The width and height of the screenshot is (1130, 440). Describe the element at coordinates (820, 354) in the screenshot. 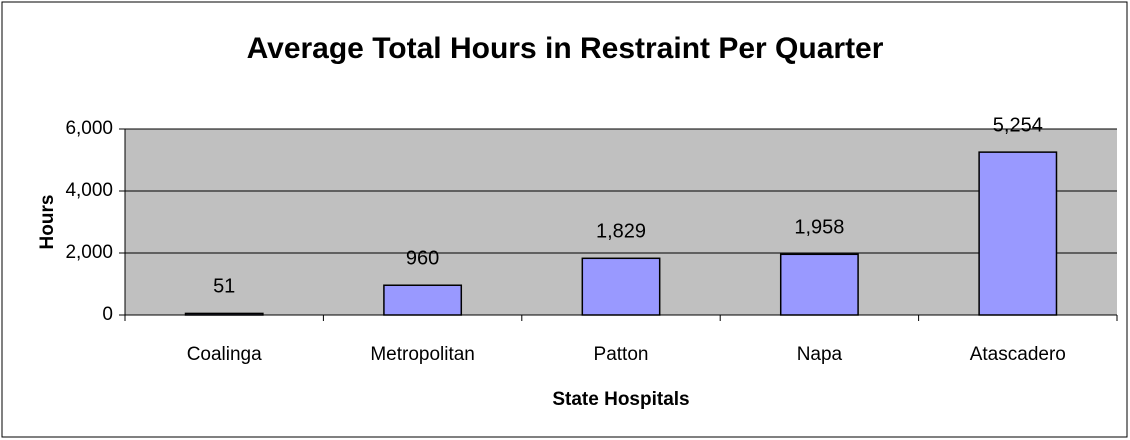

I see `x-tick-label: Napa` at that location.